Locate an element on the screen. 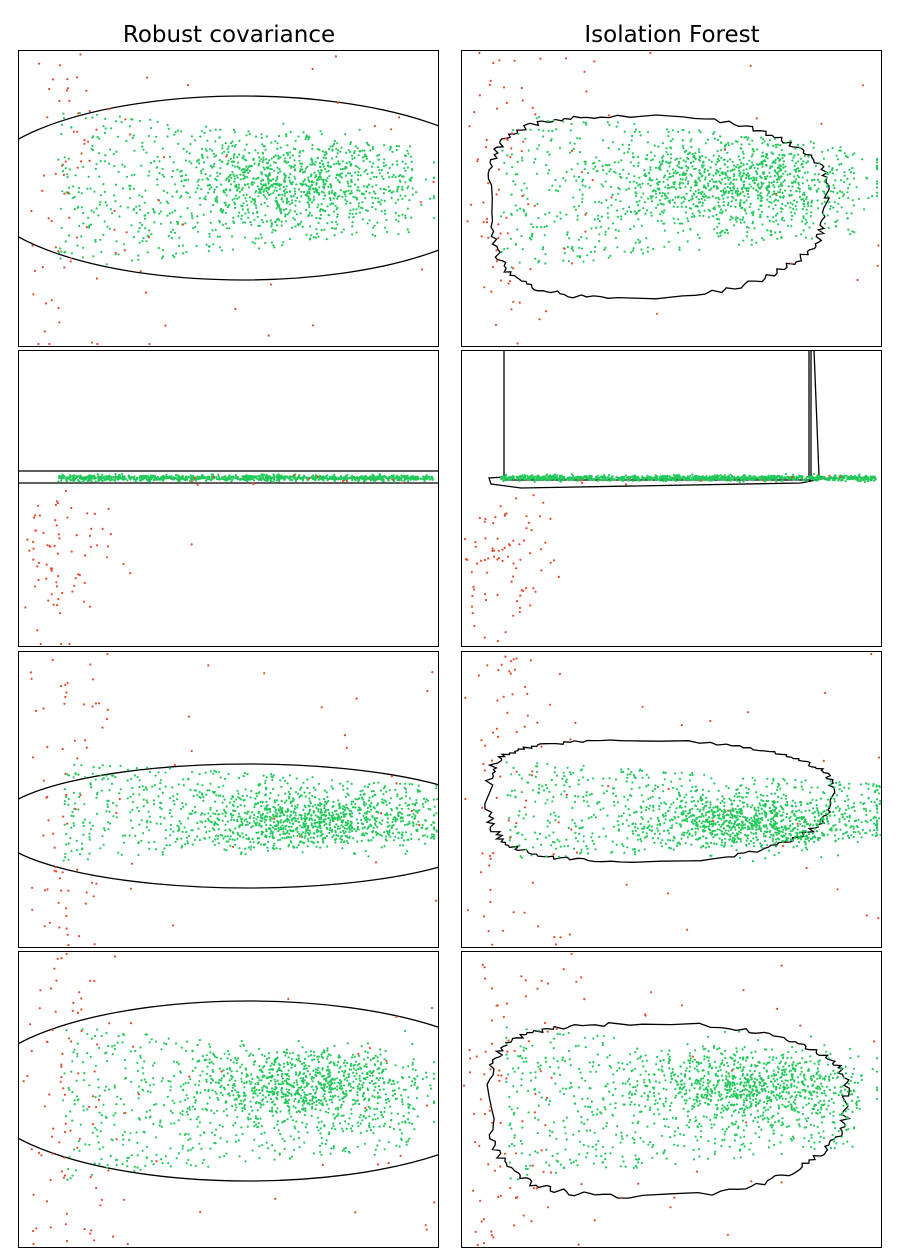  decision-boundary is located at coordinates (228, 477).